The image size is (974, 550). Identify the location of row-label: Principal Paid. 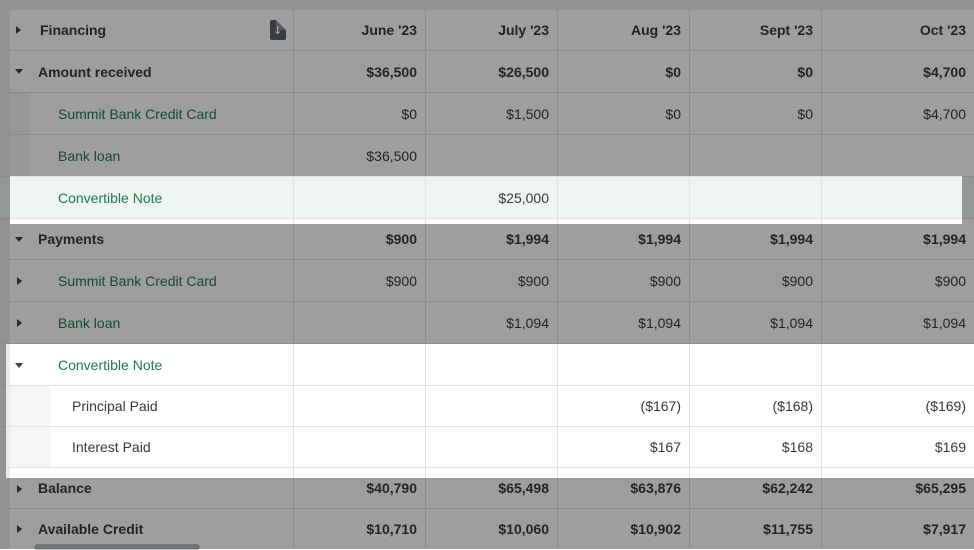
(115, 406).